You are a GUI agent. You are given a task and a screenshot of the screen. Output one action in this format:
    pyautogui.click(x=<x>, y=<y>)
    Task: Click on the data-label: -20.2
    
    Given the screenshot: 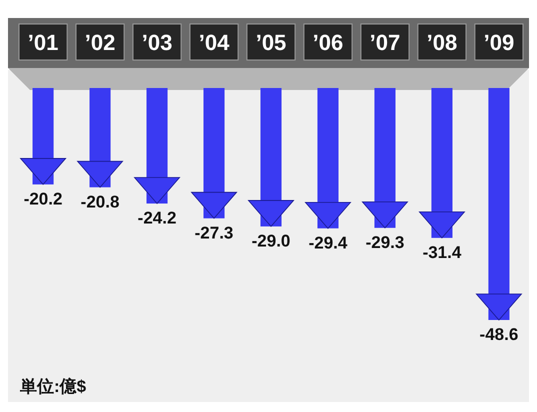 What is the action you would take?
    pyautogui.click(x=43, y=198)
    